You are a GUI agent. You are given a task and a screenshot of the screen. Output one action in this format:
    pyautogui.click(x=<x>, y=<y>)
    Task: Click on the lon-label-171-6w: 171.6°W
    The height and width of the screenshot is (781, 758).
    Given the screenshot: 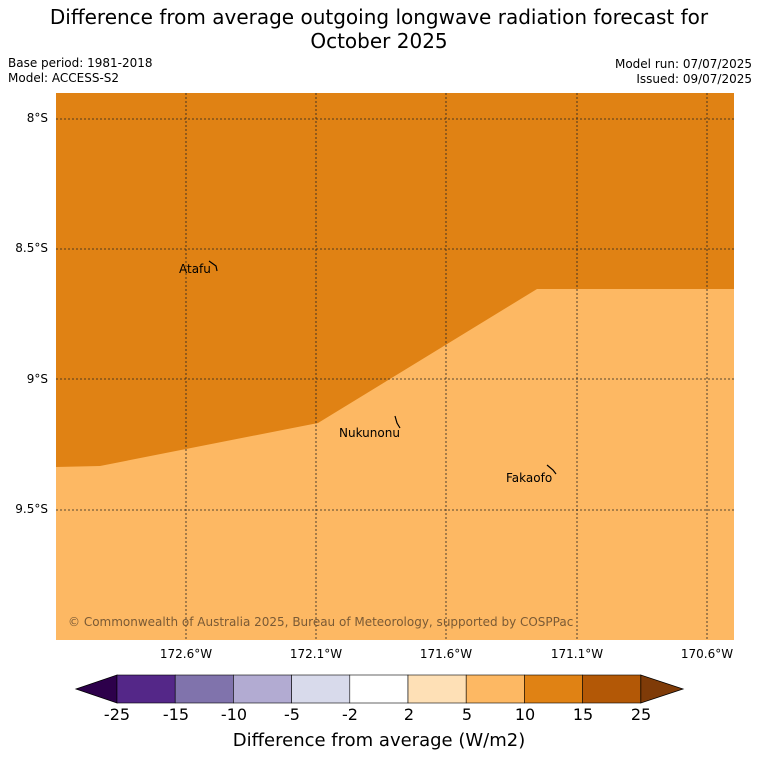 What is the action you would take?
    pyautogui.click(x=446, y=654)
    